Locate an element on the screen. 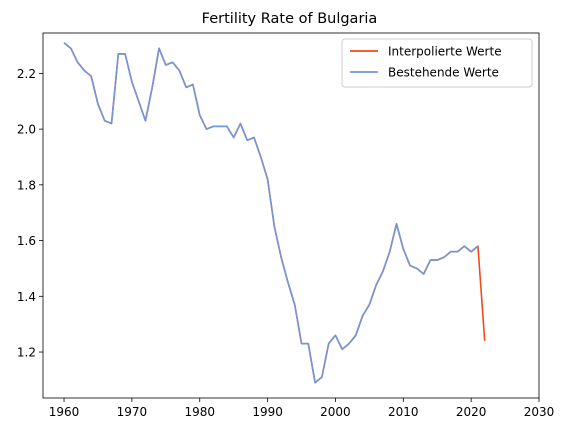  y-tick-label: 2.0 is located at coordinates (26, 130).